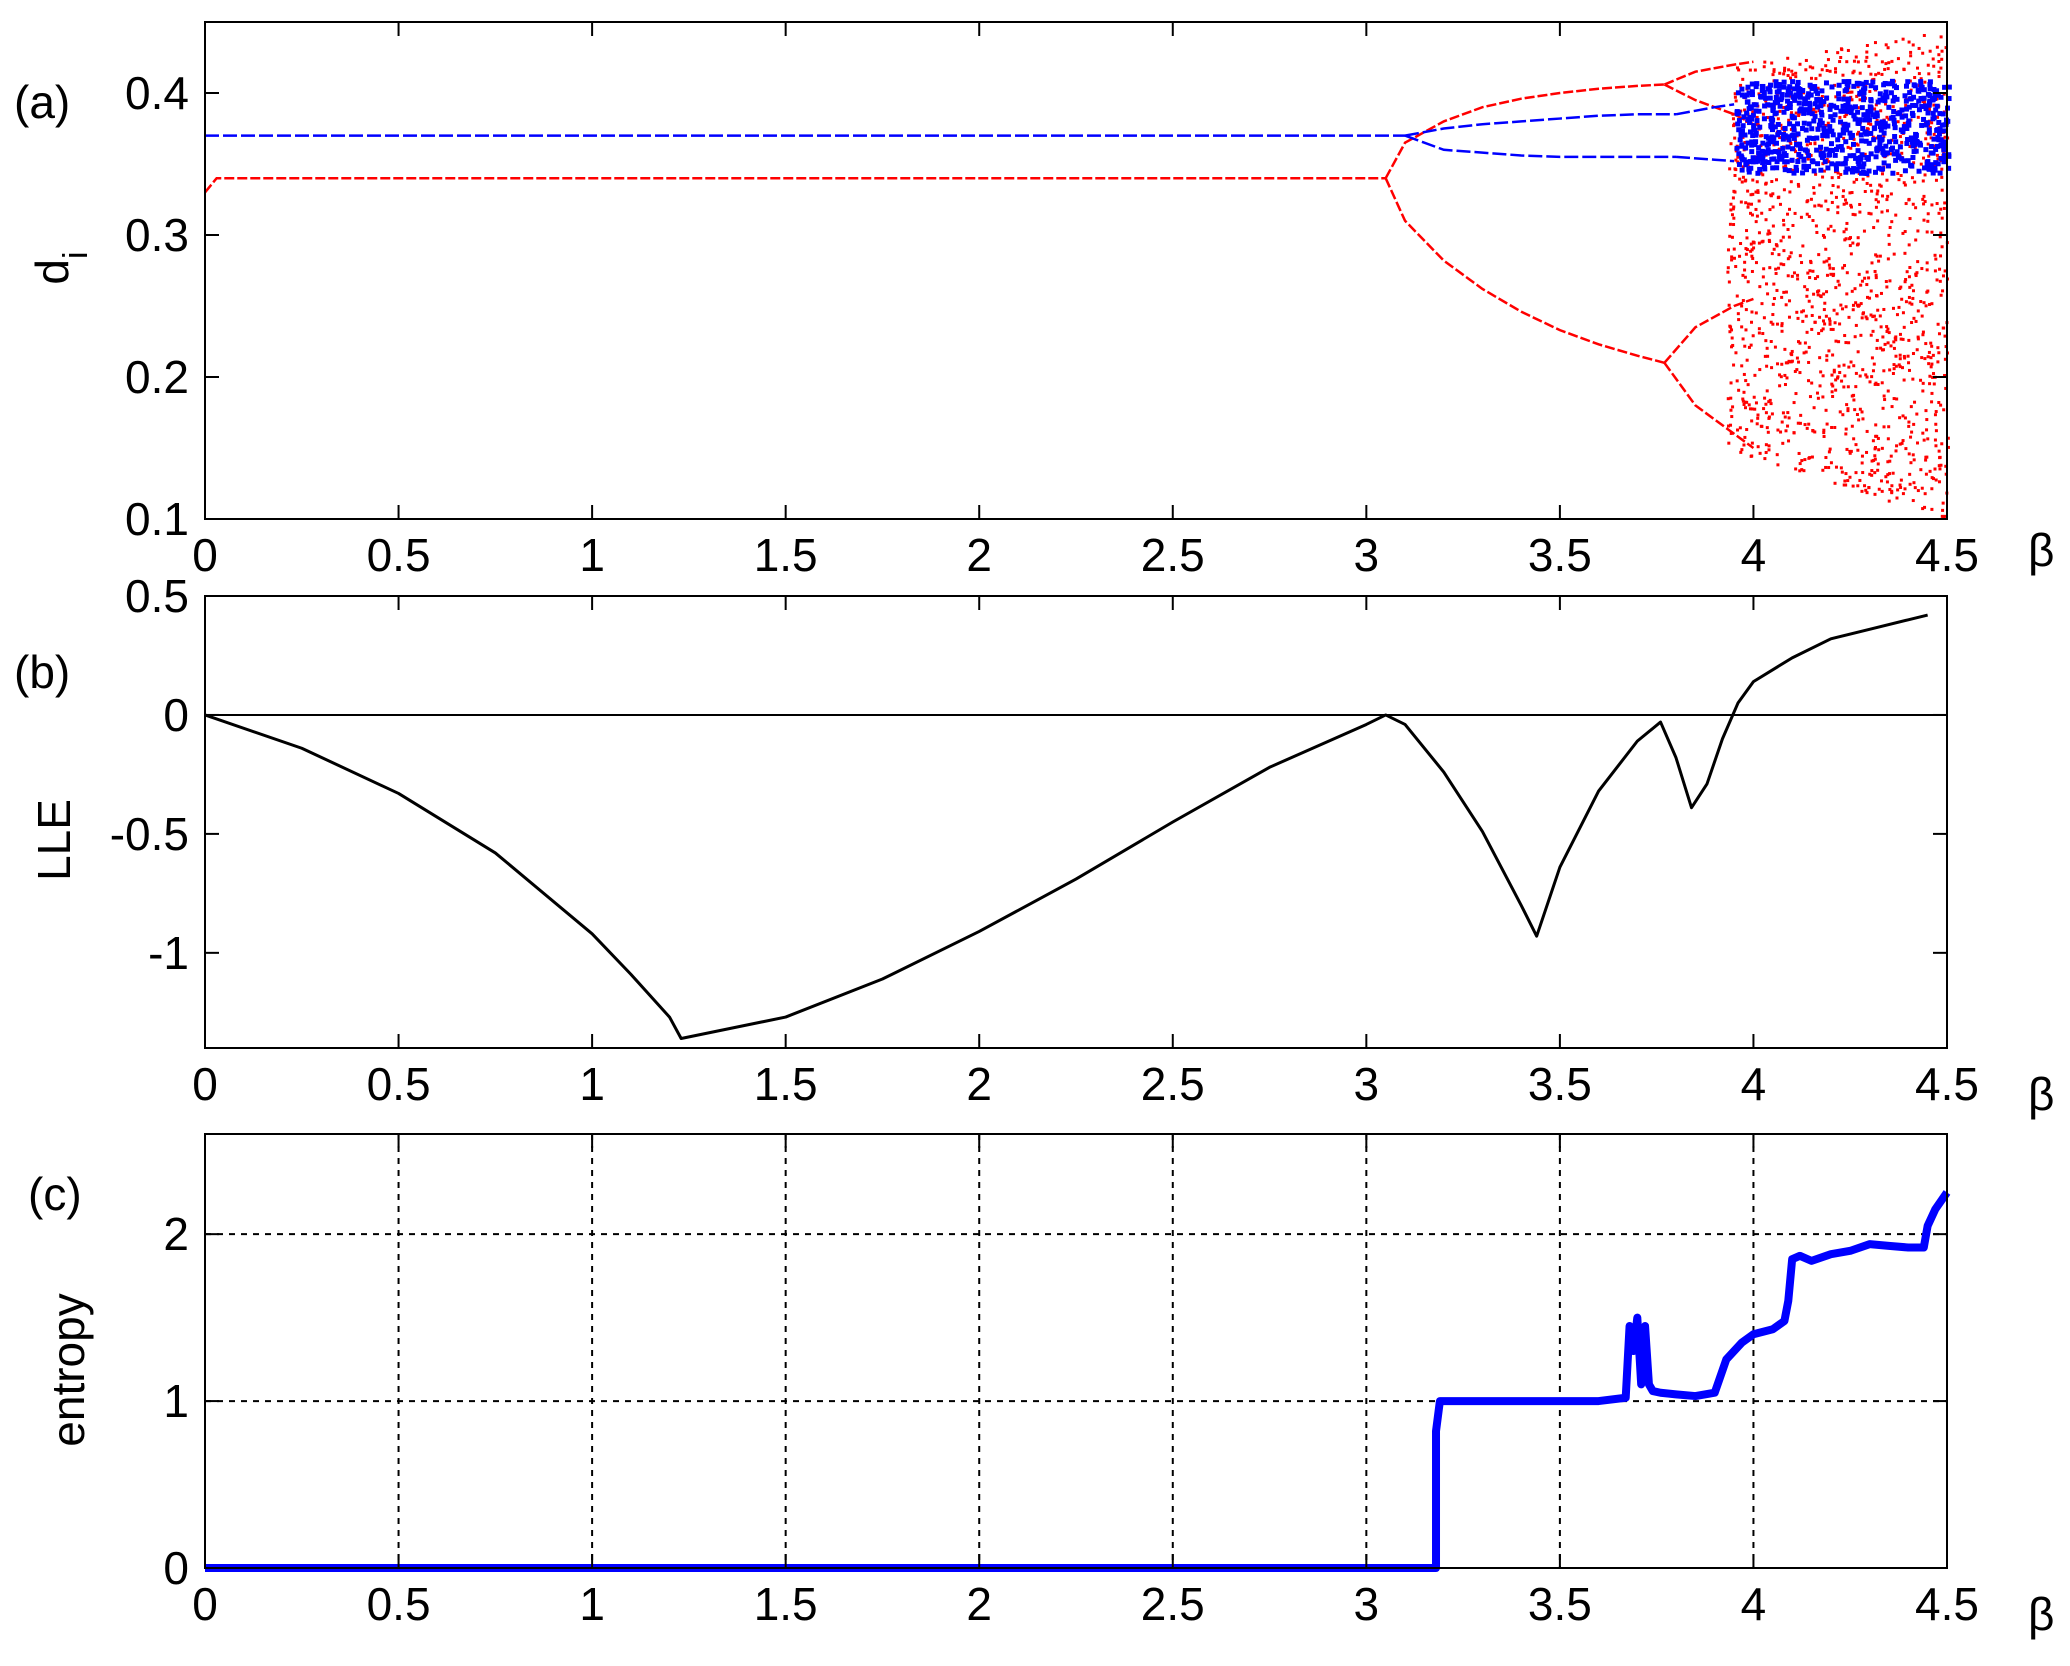 The image size is (2070, 1666). Describe the element at coordinates (979, 1604) in the screenshot. I see `panel-c-x-tick-label: 2` at that location.